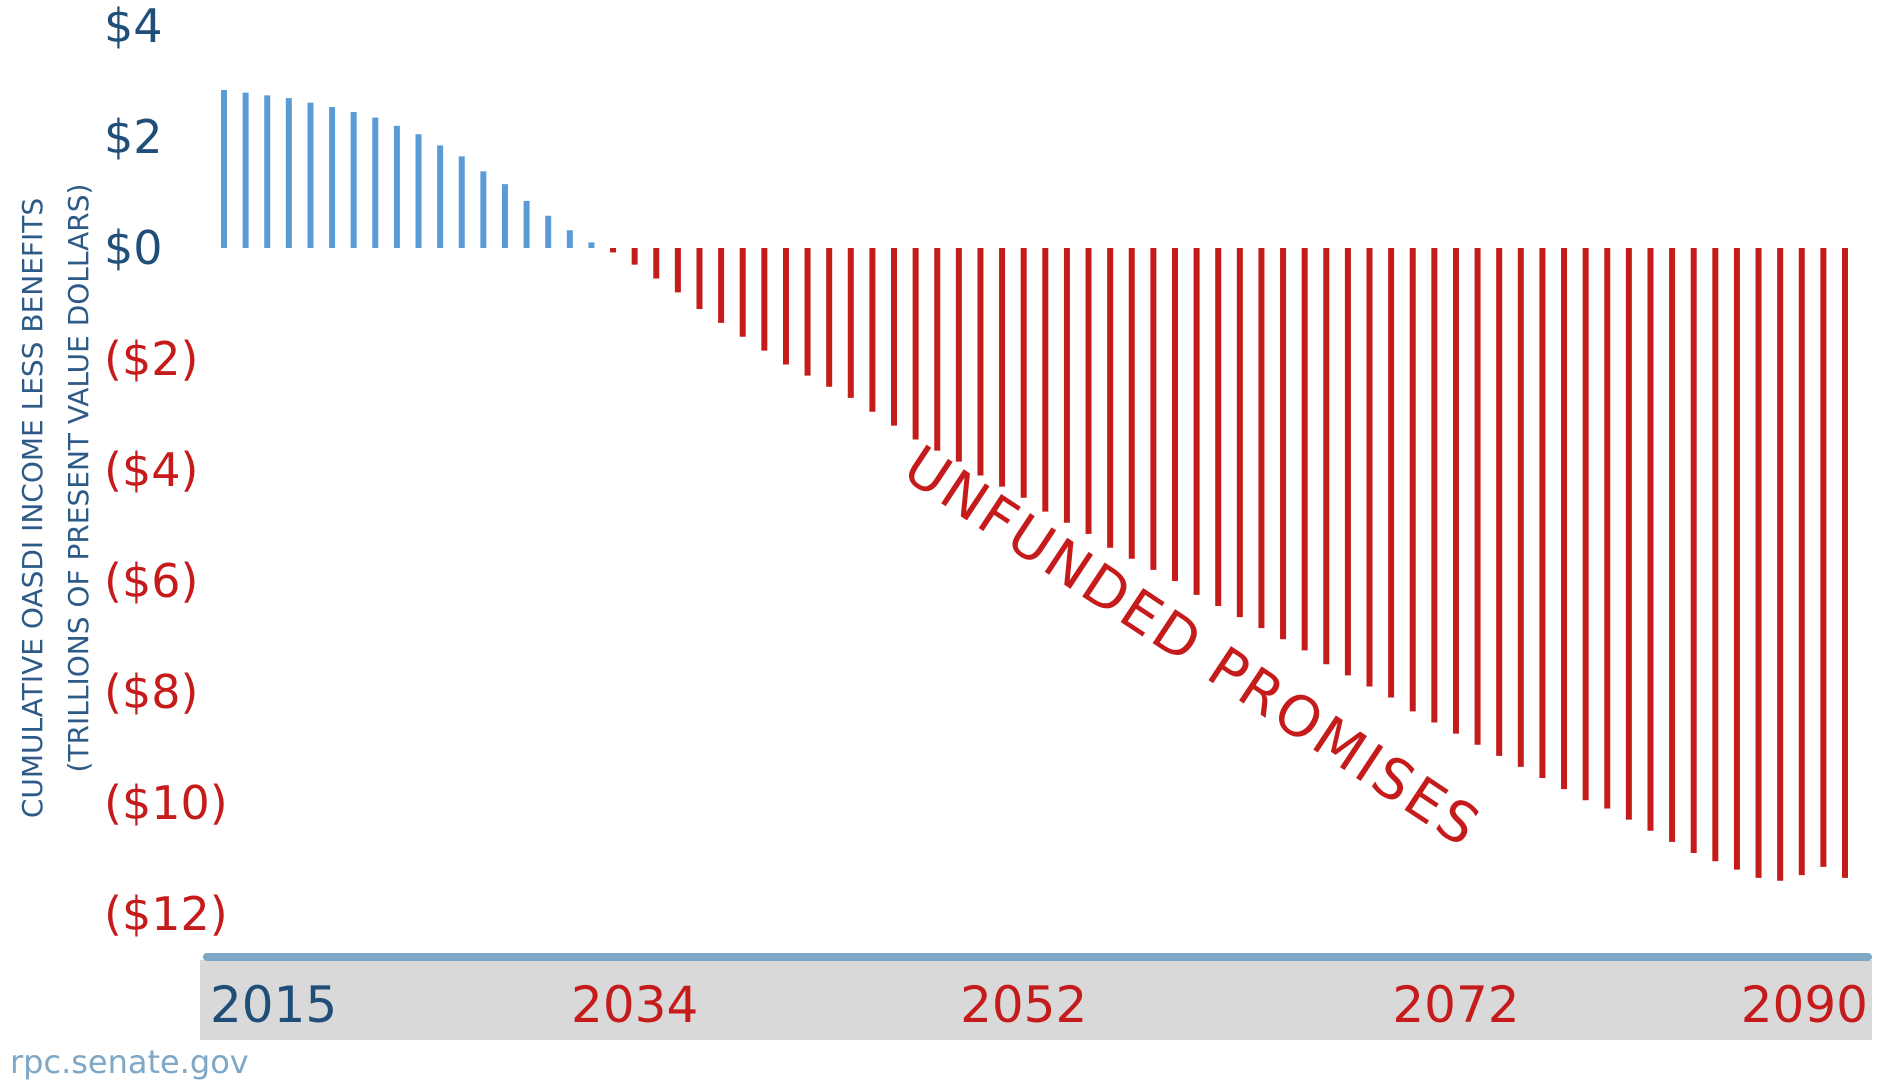 The image size is (1880, 1085). Describe the element at coordinates (151, 359) in the screenshot. I see `y-tick-label: ($2)` at that location.